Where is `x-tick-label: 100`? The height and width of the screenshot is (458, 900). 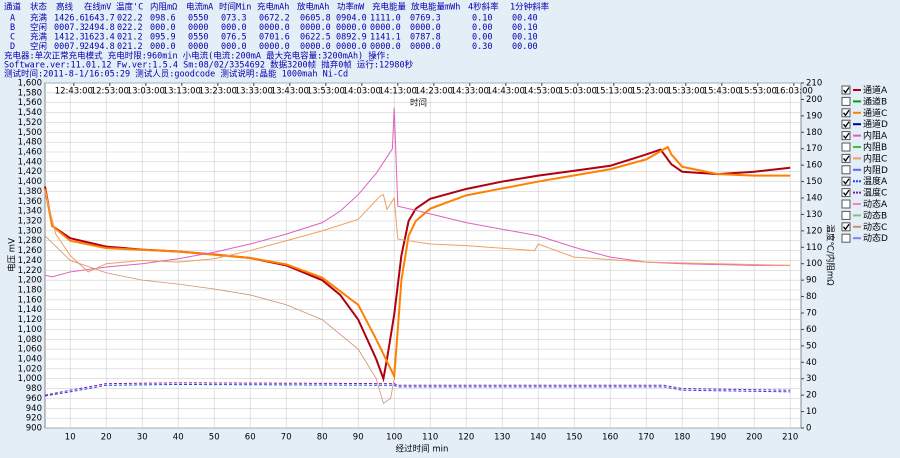 x-tick-label: 100 is located at coordinates (394, 438).